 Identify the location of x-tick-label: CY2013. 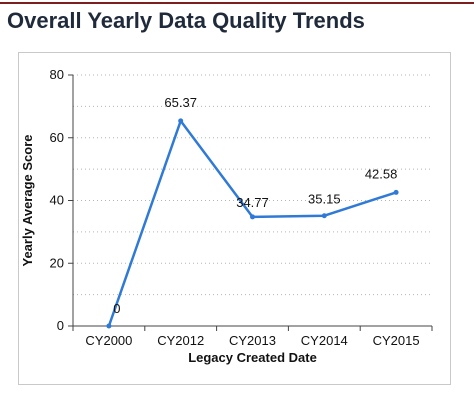
(252, 340).